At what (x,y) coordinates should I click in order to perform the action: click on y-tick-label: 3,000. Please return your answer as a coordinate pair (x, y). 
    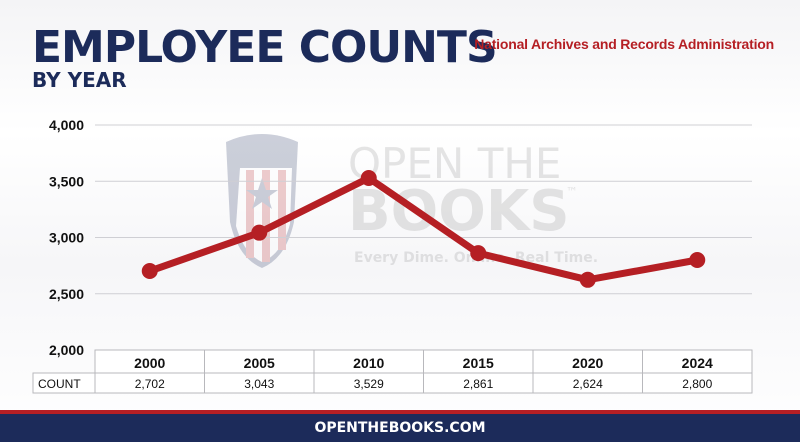
    Looking at the image, I should click on (66, 238).